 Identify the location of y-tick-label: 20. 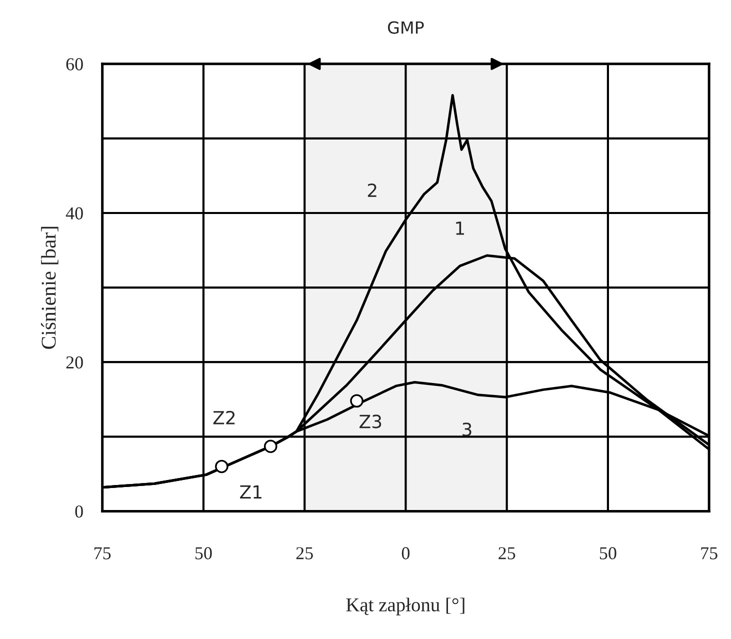
(74, 362).